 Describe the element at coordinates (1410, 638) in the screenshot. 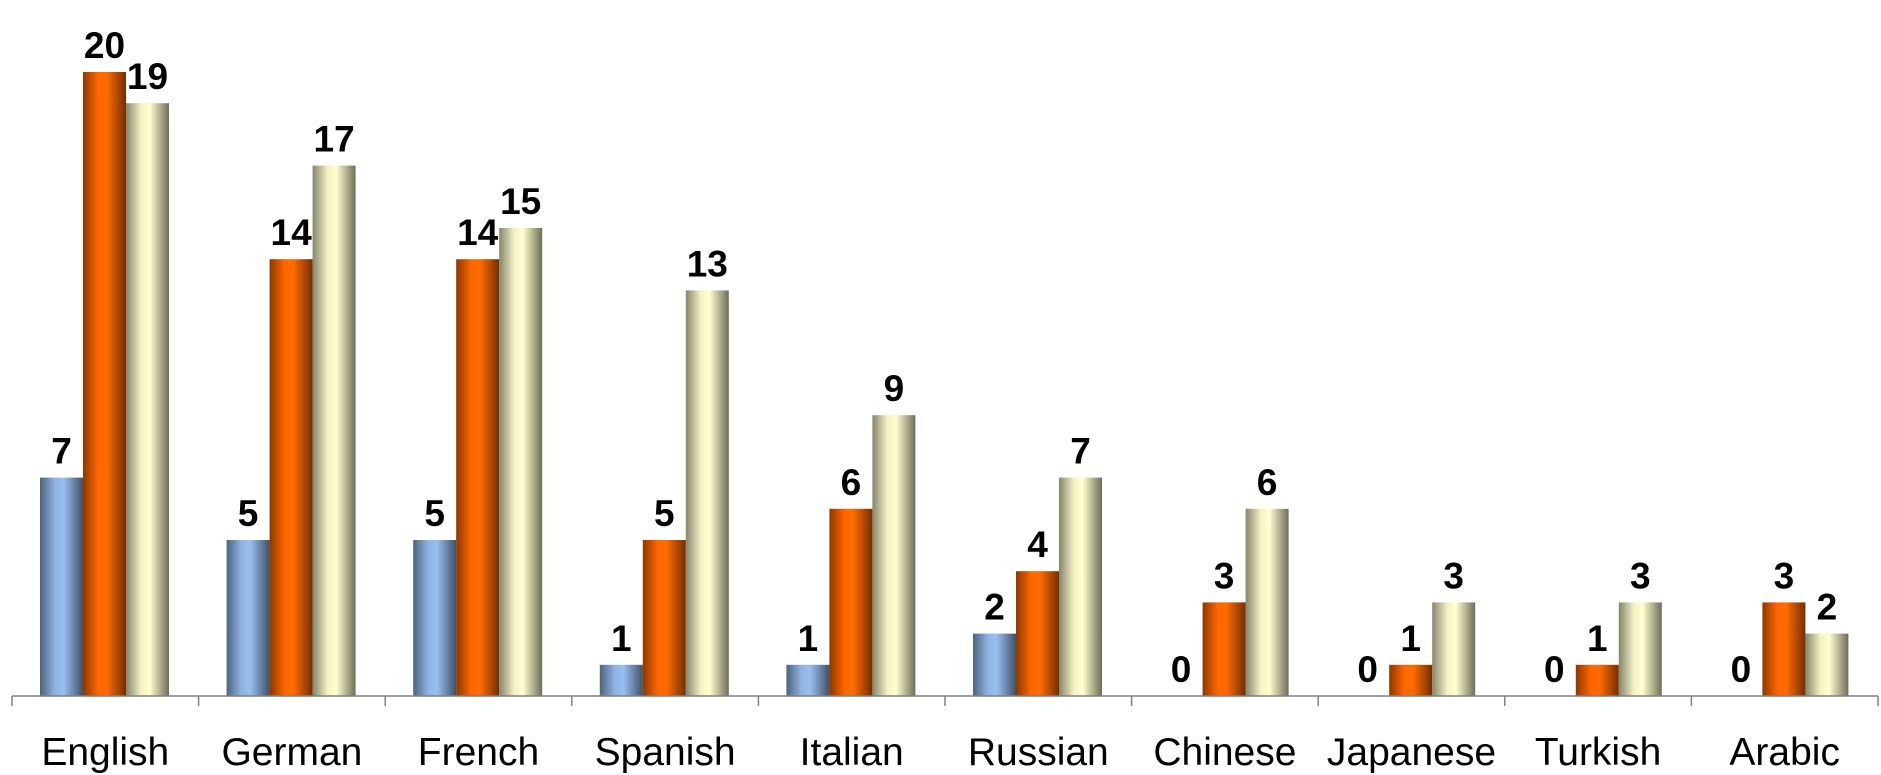

I see `data-label-japanese-series-2: 1` at that location.